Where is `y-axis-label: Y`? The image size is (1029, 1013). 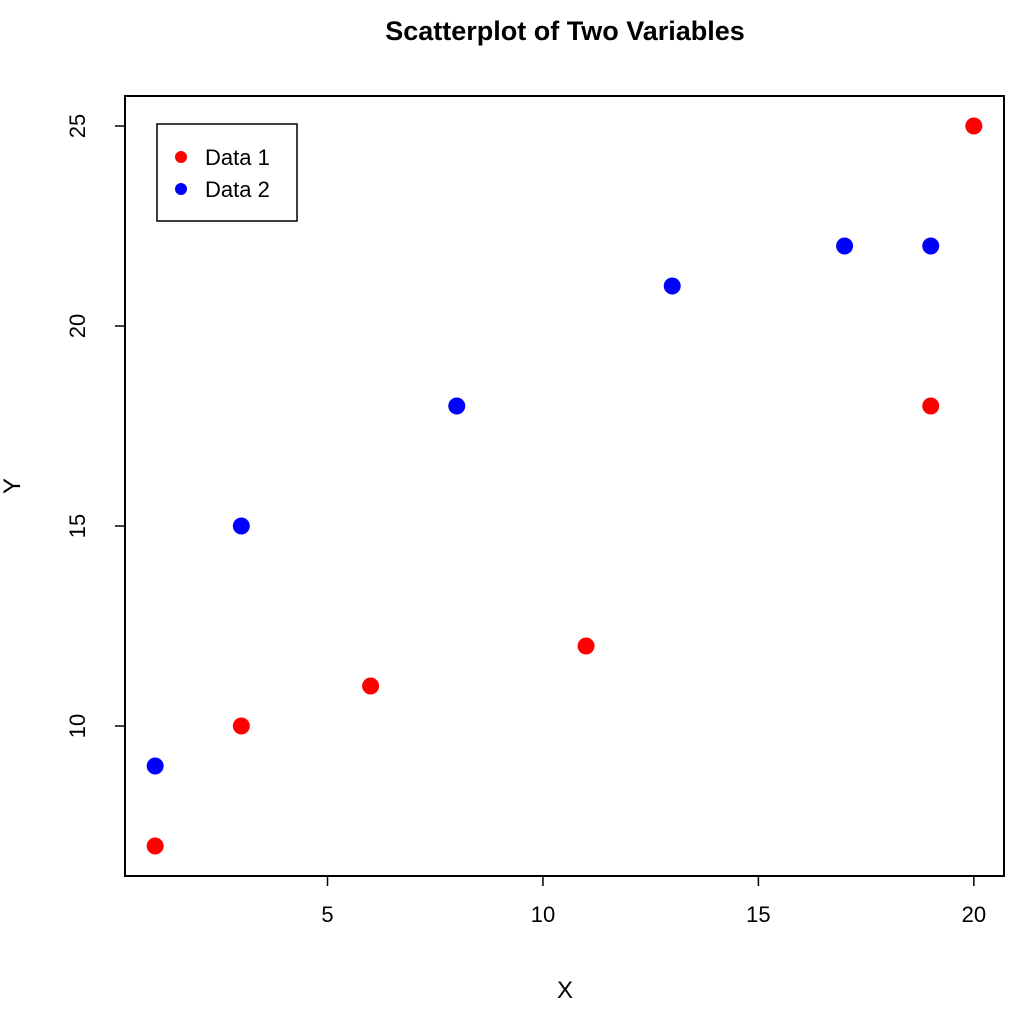
y-axis-label: Y is located at coordinates (13, 486).